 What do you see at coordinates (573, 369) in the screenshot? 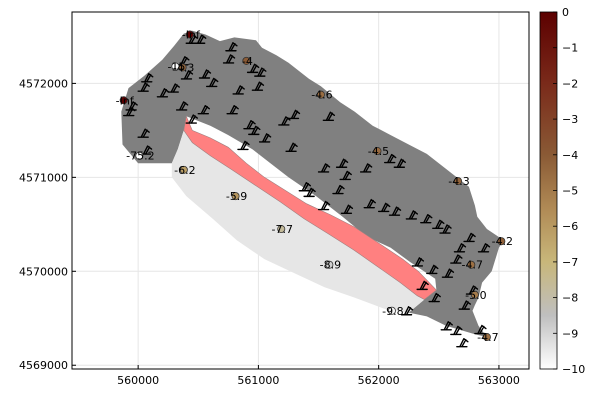
I see `colorbar-tick-label: −10` at bounding box center [573, 369].